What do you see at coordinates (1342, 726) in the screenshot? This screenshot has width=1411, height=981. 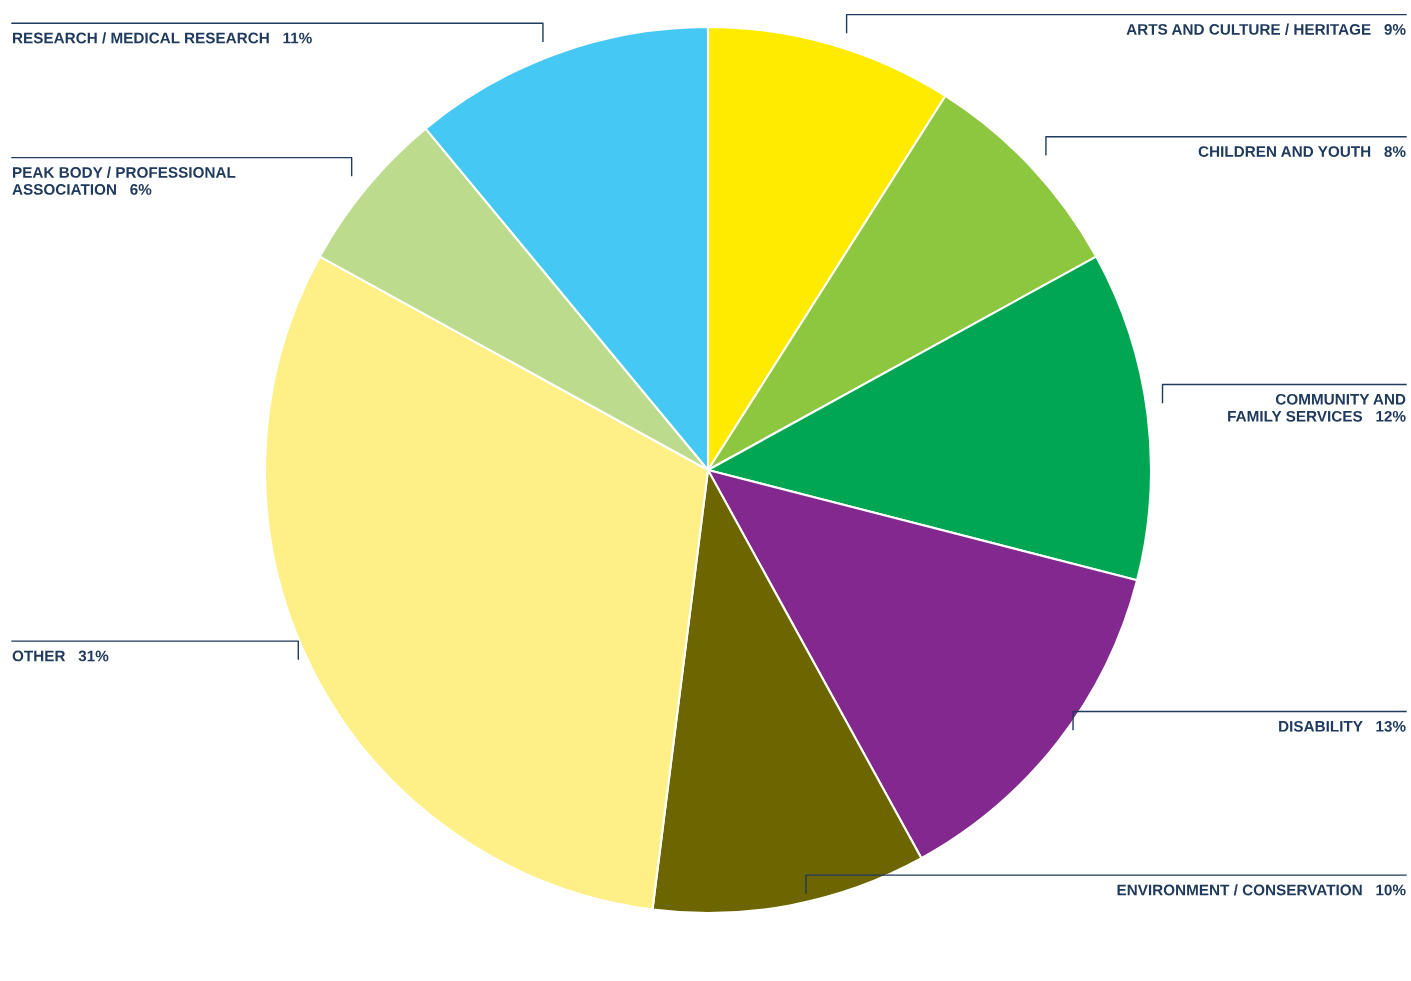 I see `slice-label: DISABILITY 13%` at bounding box center [1342, 726].